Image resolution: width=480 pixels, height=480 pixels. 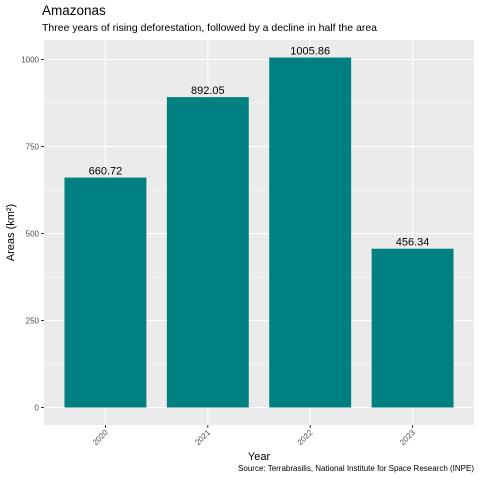 I want to click on bar-2021, so click(x=207, y=252).